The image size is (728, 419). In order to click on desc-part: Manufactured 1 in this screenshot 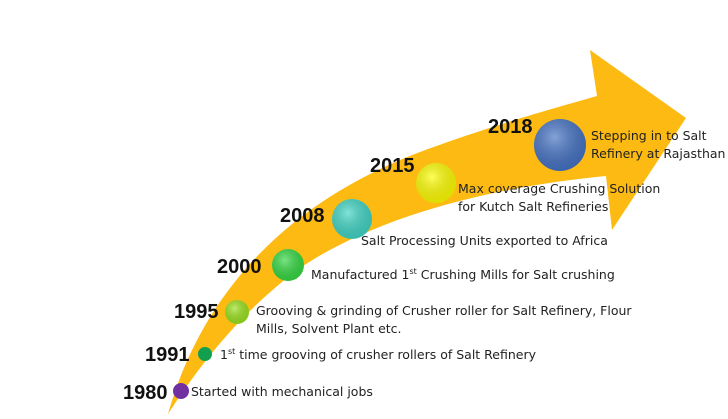, I will do `click(360, 274)`.